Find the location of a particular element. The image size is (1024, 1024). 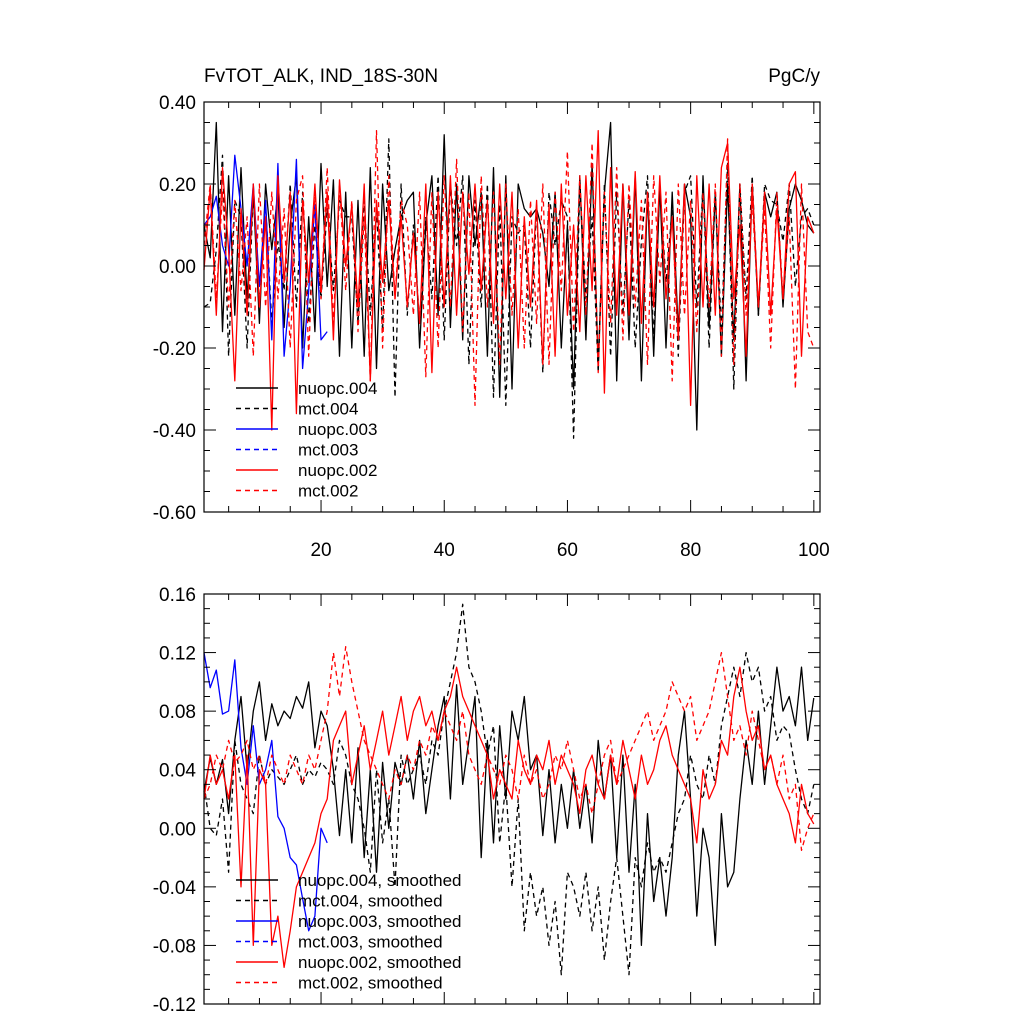

legend-label: mct.003 is located at coordinates (328, 450).